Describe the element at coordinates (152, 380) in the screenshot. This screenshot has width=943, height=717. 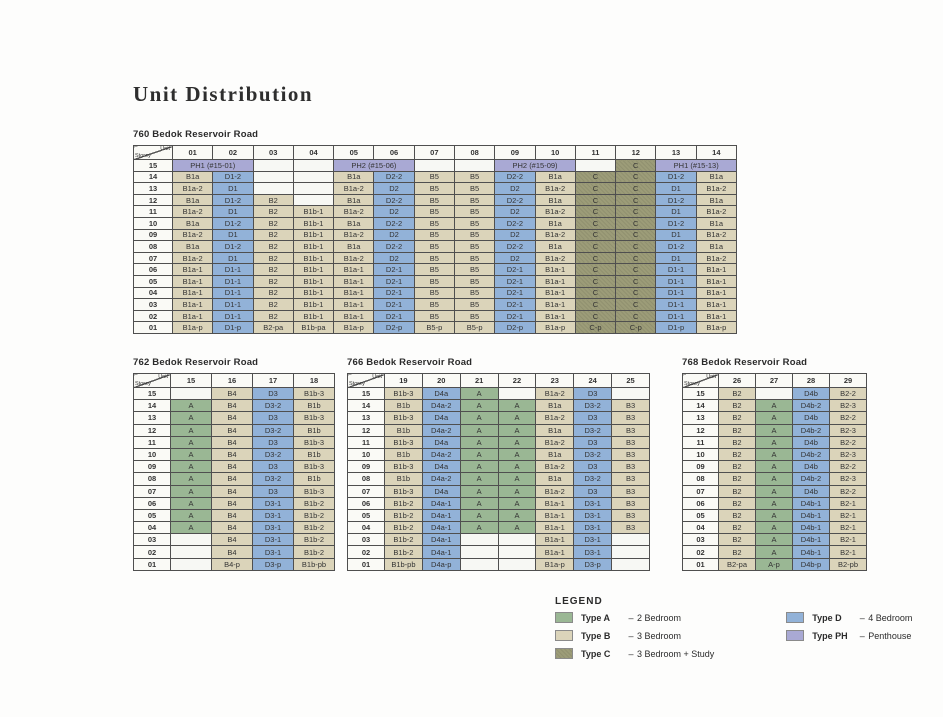
I see `corner-unit-storey-cell: Unit Storey` at that location.